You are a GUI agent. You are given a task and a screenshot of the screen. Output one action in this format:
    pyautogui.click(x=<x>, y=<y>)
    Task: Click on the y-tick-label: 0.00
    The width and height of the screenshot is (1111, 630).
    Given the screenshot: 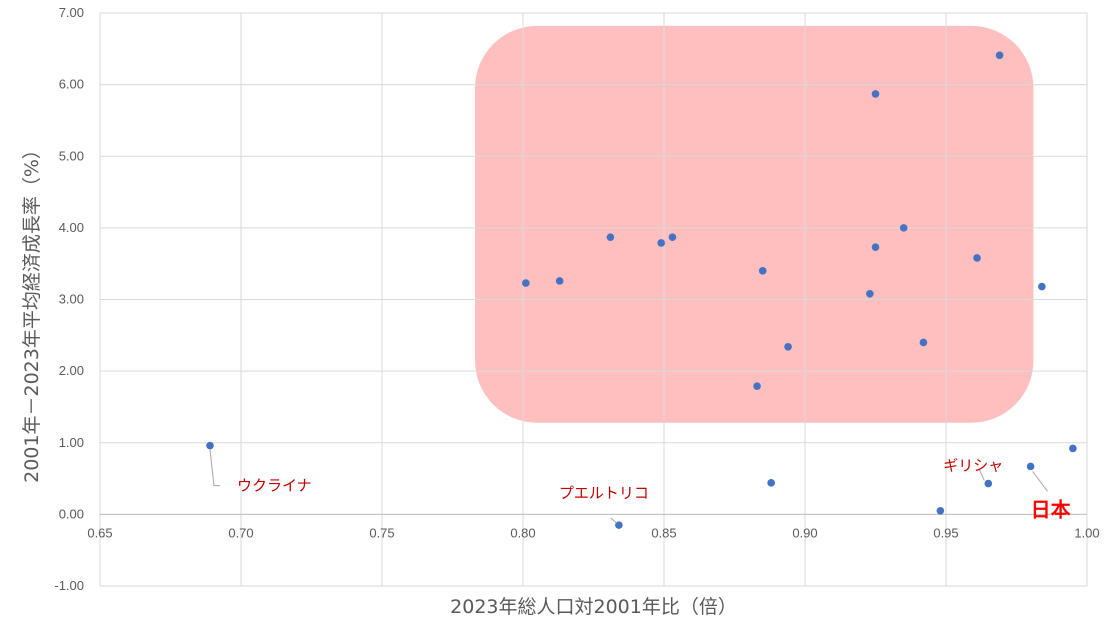 What is the action you would take?
    pyautogui.click(x=71, y=513)
    